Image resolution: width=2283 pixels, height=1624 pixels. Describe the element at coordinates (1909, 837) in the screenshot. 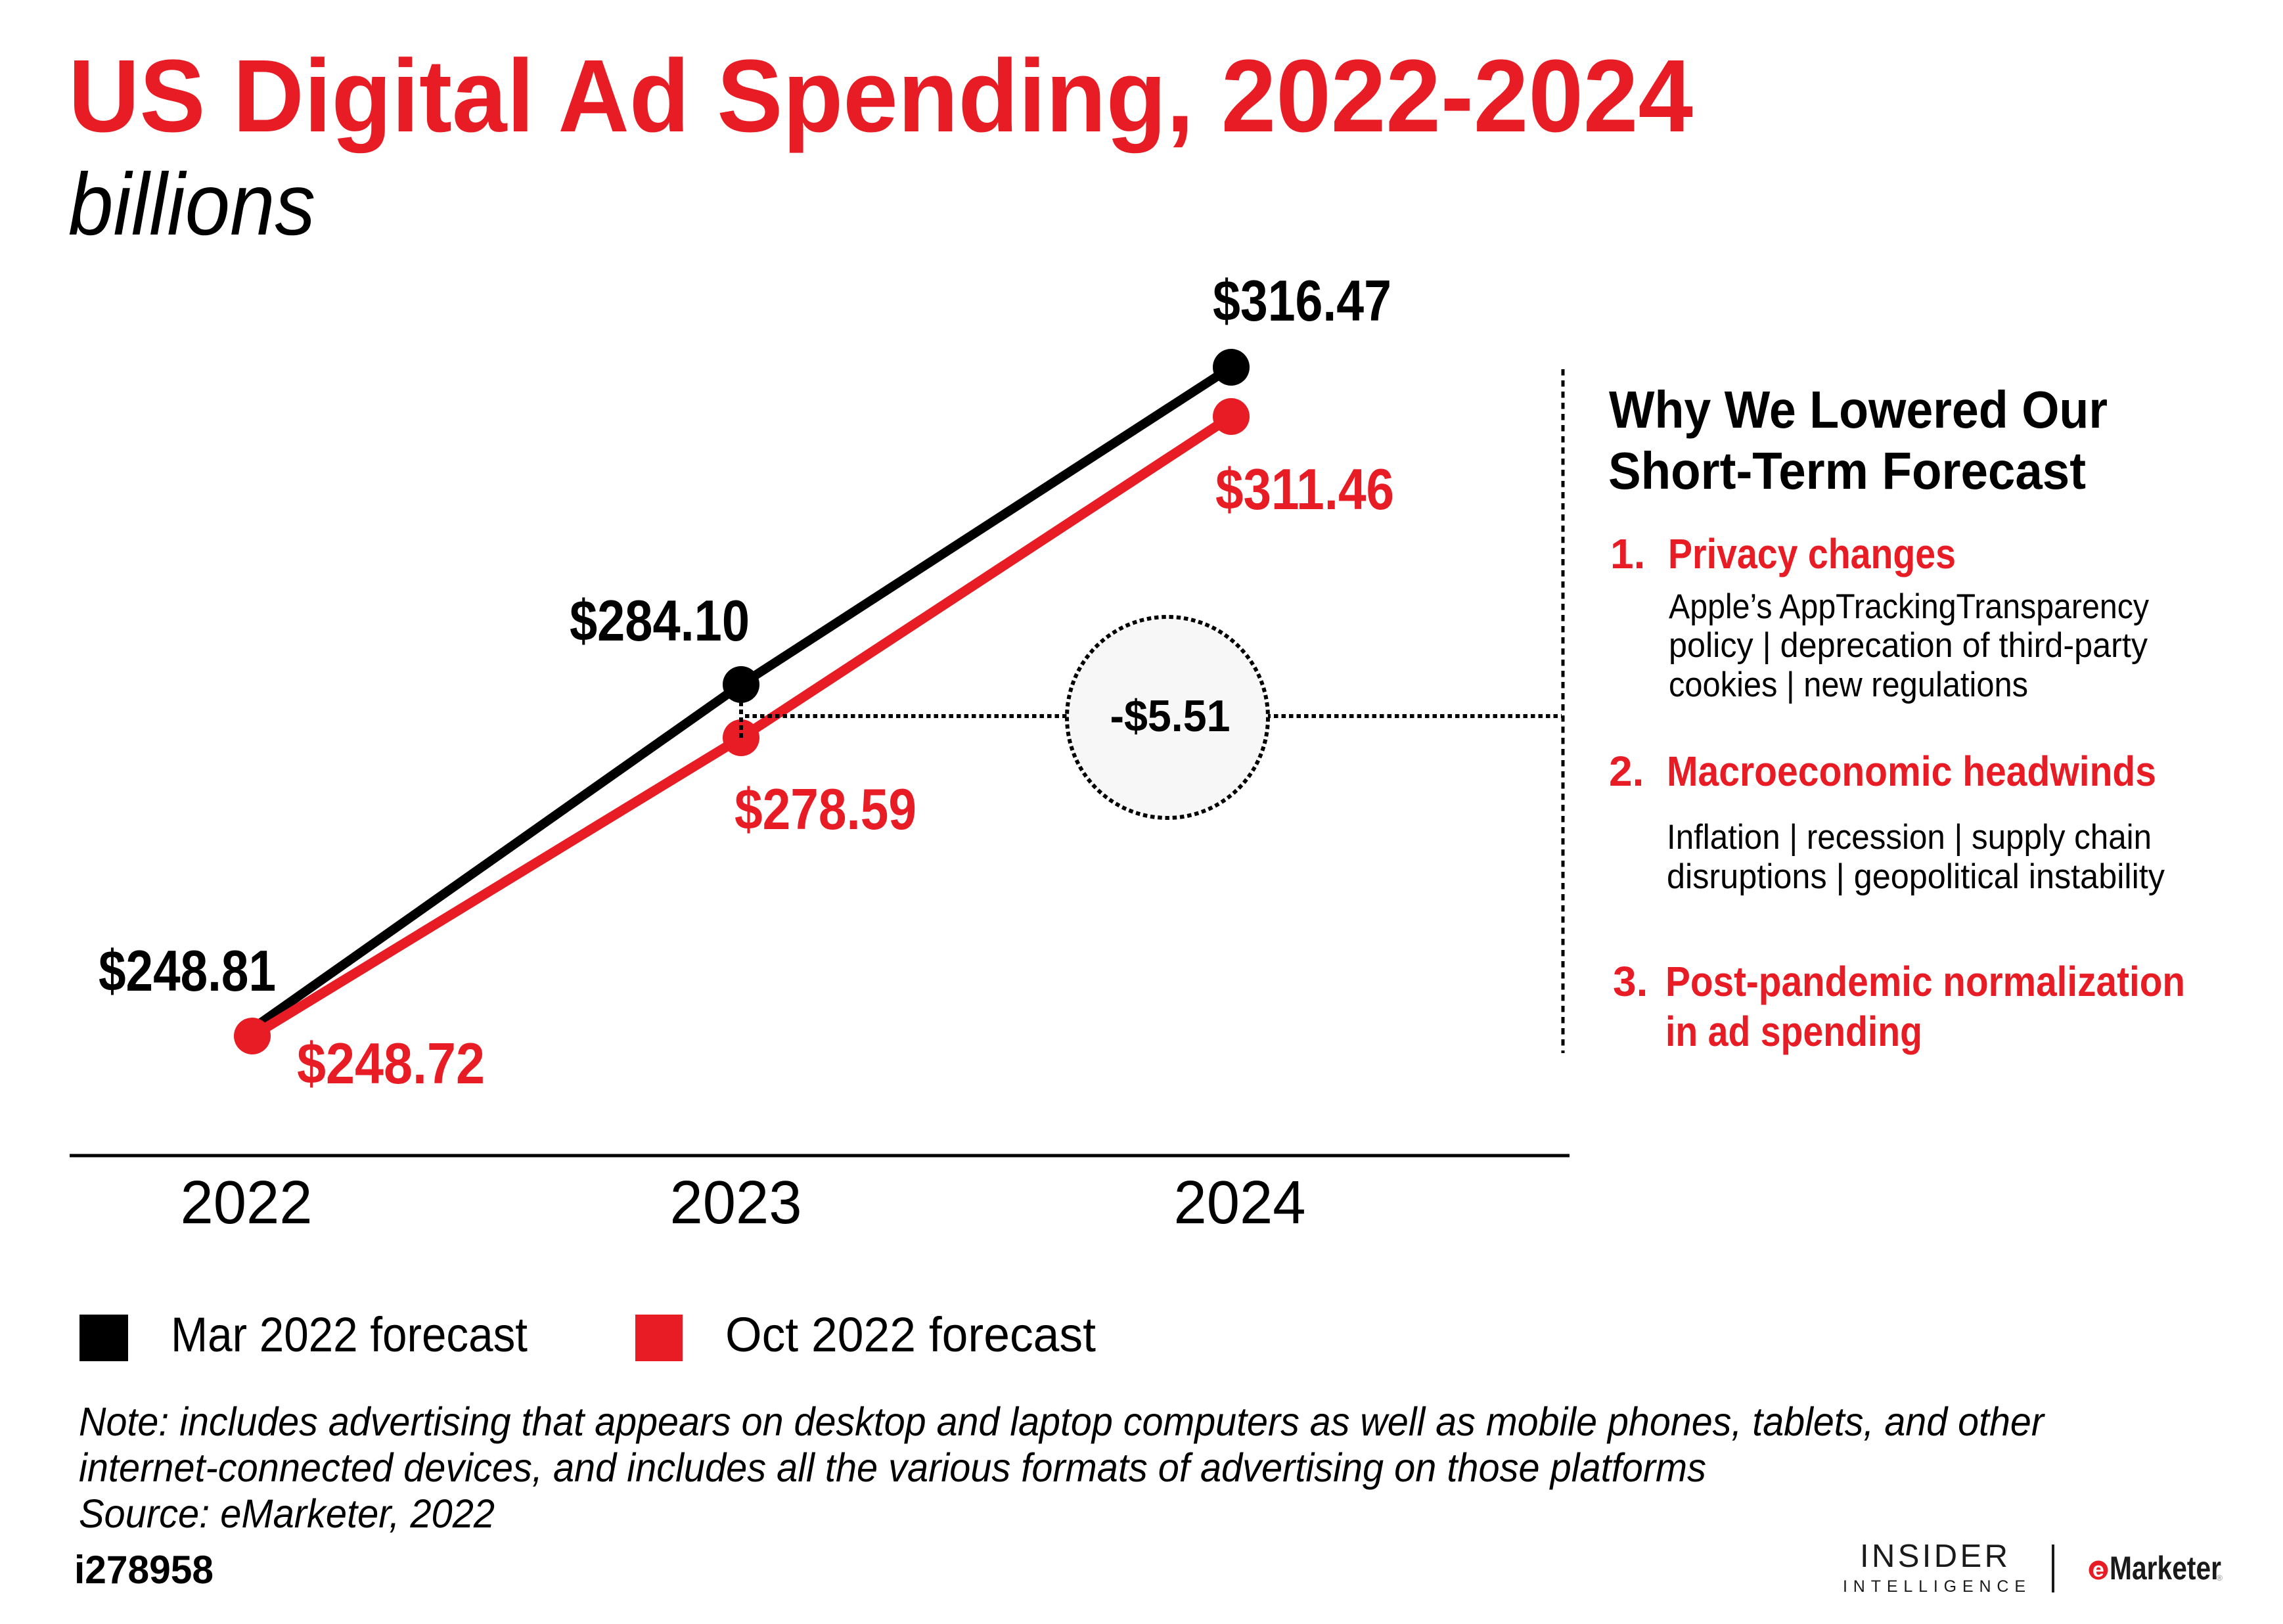

I see `svg-text:Inflation | recession | supply: Inflation | recession | supply chain` at that location.